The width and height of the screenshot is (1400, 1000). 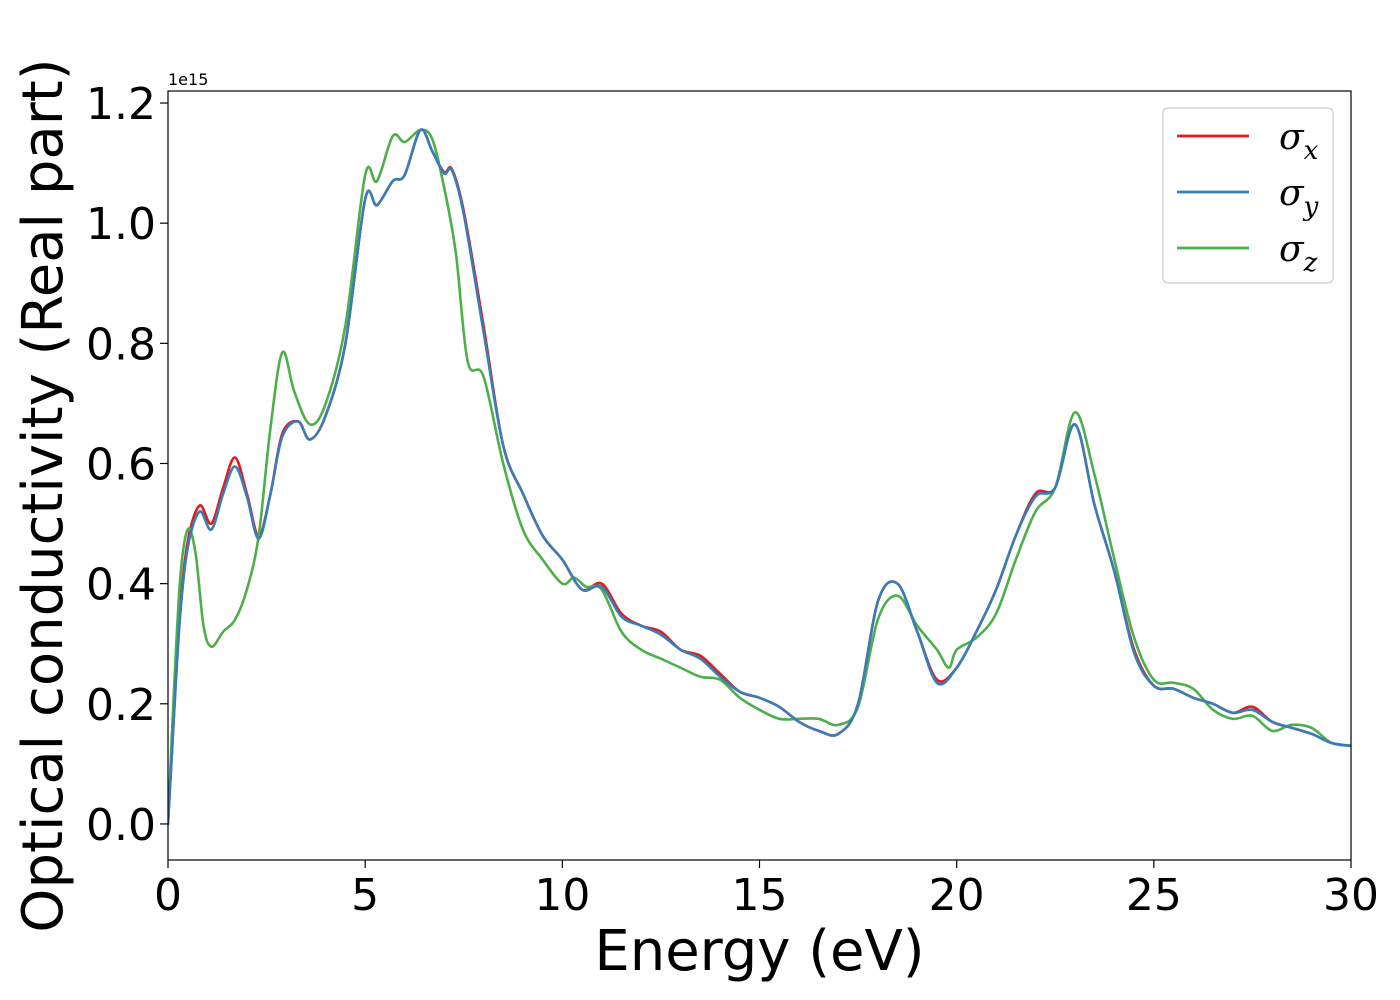 I want to click on x-tick-label: 30, so click(x=1351, y=895).